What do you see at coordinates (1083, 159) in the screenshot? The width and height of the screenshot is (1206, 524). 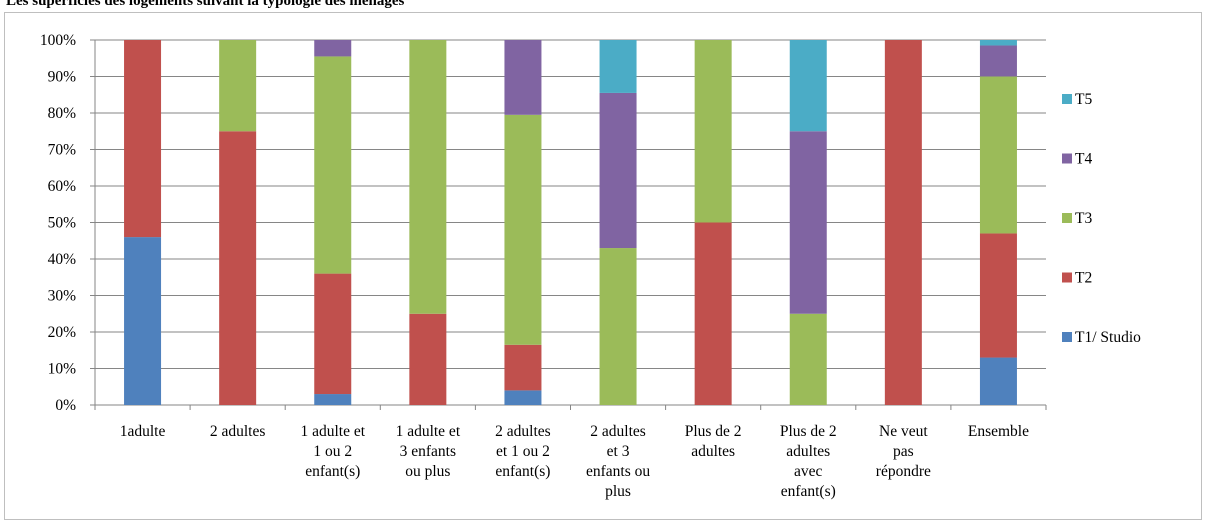 I see `legend-label: T4` at bounding box center [1083, 159].